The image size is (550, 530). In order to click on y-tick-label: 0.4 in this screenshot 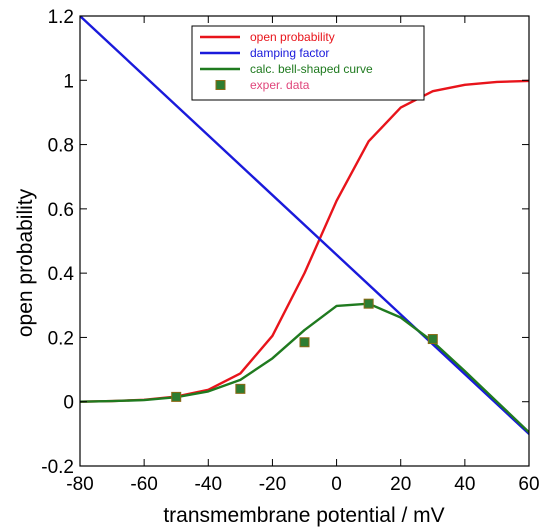, I will do `click(61, 274)`.